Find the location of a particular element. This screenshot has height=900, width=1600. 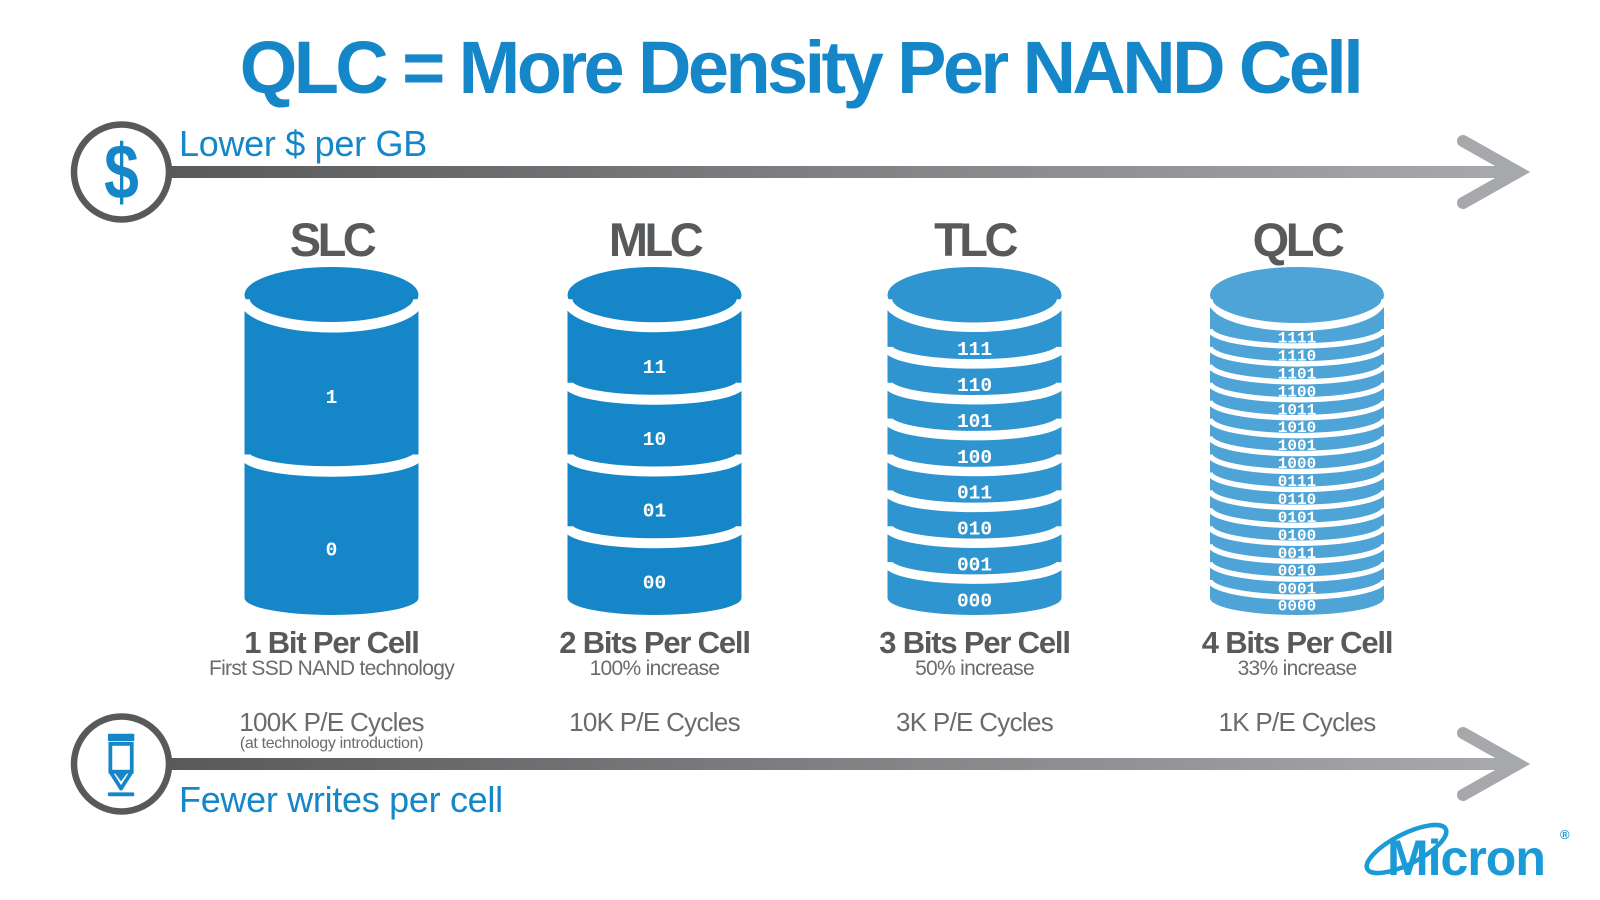

svg-text: 010 is located at coordinates (974, 530).